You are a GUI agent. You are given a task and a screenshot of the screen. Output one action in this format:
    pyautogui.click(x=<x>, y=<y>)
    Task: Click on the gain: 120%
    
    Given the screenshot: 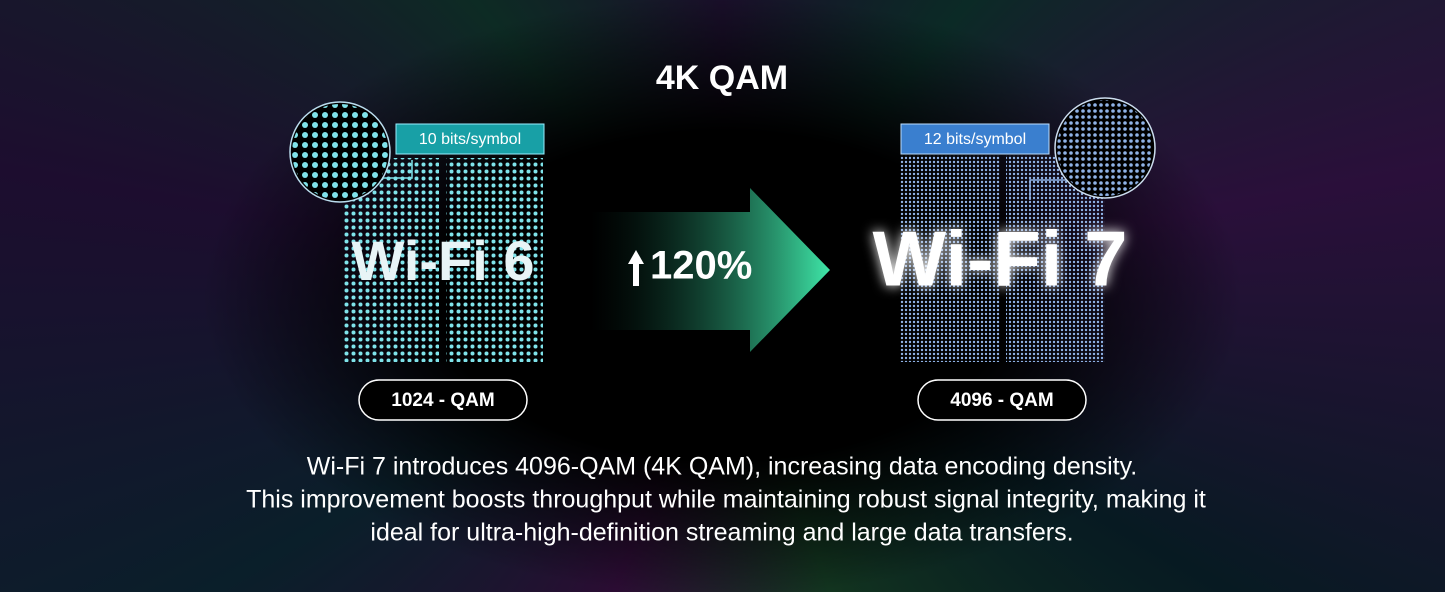 What is the action you would take?
    pyautogui.click(x=701, y=266)
    